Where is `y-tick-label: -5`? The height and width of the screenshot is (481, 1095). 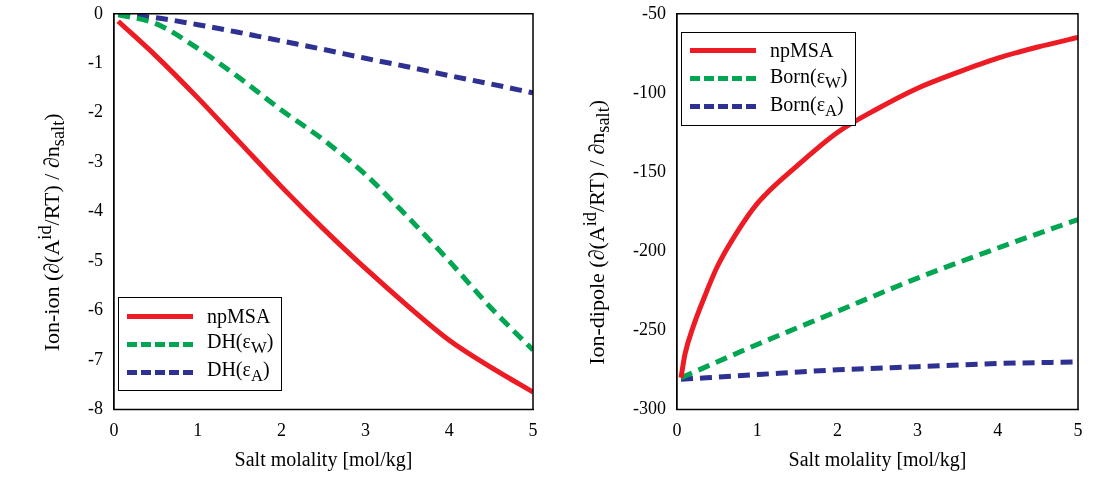 y-tick-label: -5 is located at coordinates (95, 259).